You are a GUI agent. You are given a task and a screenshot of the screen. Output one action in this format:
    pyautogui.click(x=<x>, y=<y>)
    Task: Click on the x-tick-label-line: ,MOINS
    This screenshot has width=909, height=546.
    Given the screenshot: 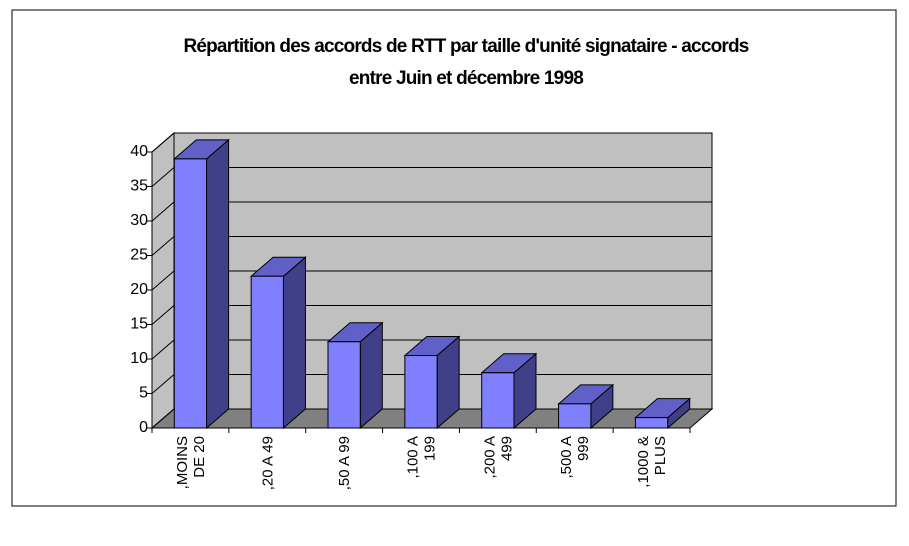 What is the action you would take?
    pyautogui.click(x=182, y=462)
    